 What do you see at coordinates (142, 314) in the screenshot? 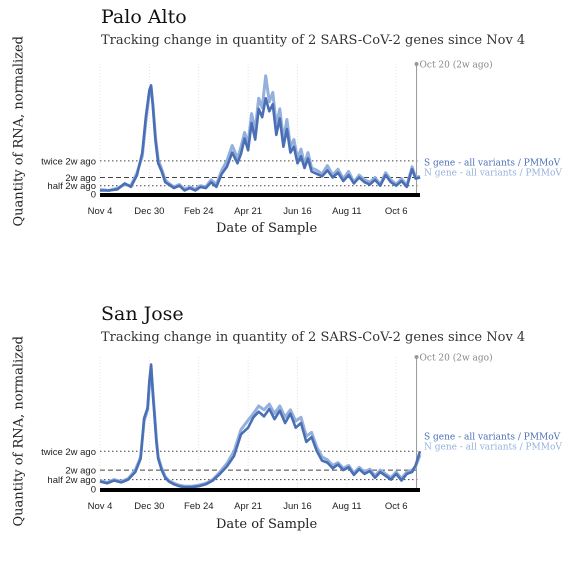
I see `chart-title: San Jose` at bounding box center [142, 314].